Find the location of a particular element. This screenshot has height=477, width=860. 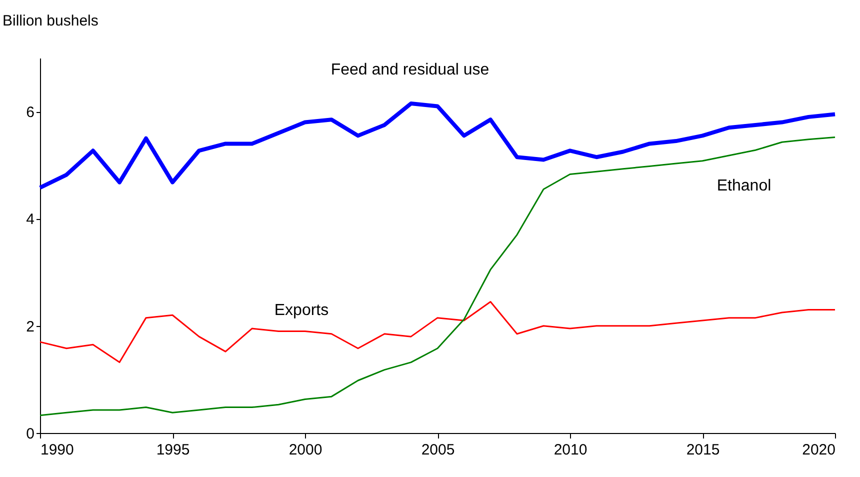

text: Feed and residual use is located at coordinates (410, 70).